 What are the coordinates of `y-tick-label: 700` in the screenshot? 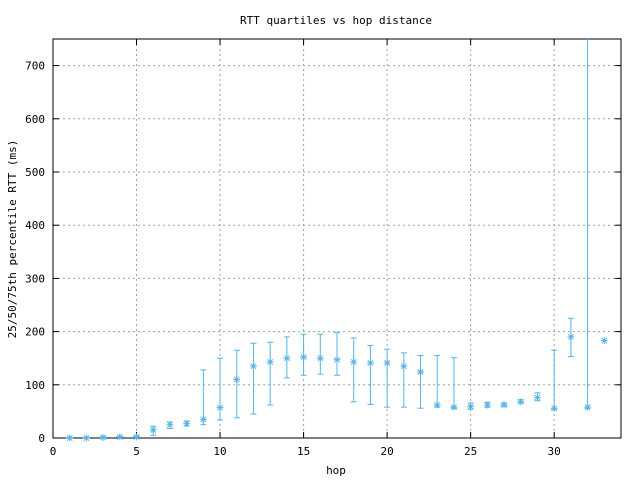 It's located at (35, 66).